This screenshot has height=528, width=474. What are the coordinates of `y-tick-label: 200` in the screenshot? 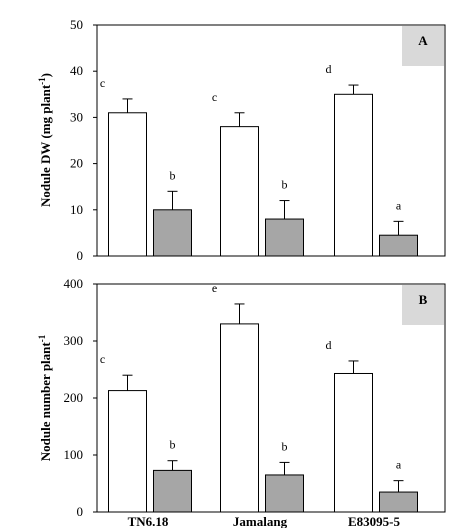 It's located at (74, 397).